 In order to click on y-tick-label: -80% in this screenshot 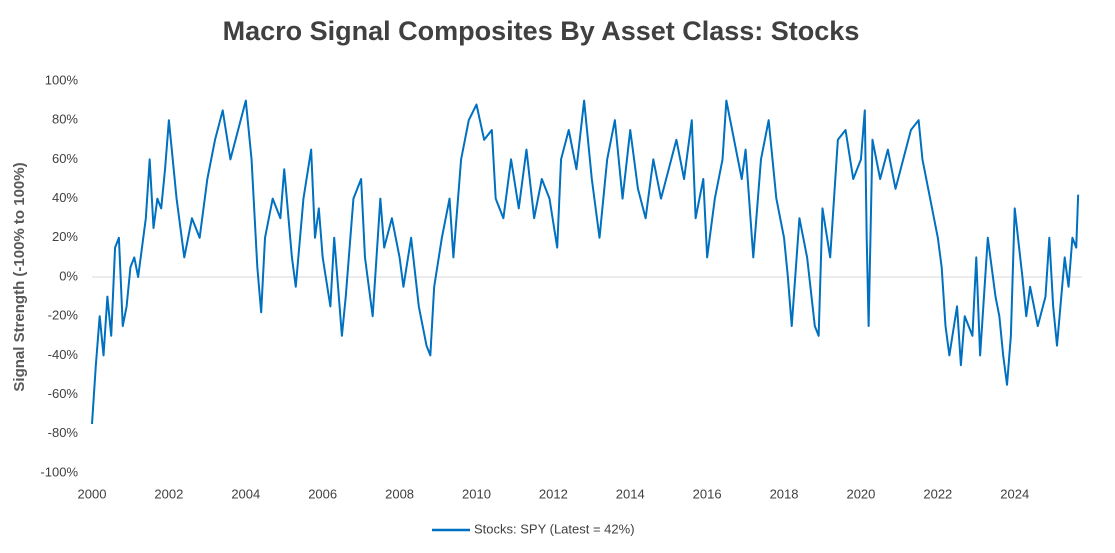, I will do `click(63, 432)`.